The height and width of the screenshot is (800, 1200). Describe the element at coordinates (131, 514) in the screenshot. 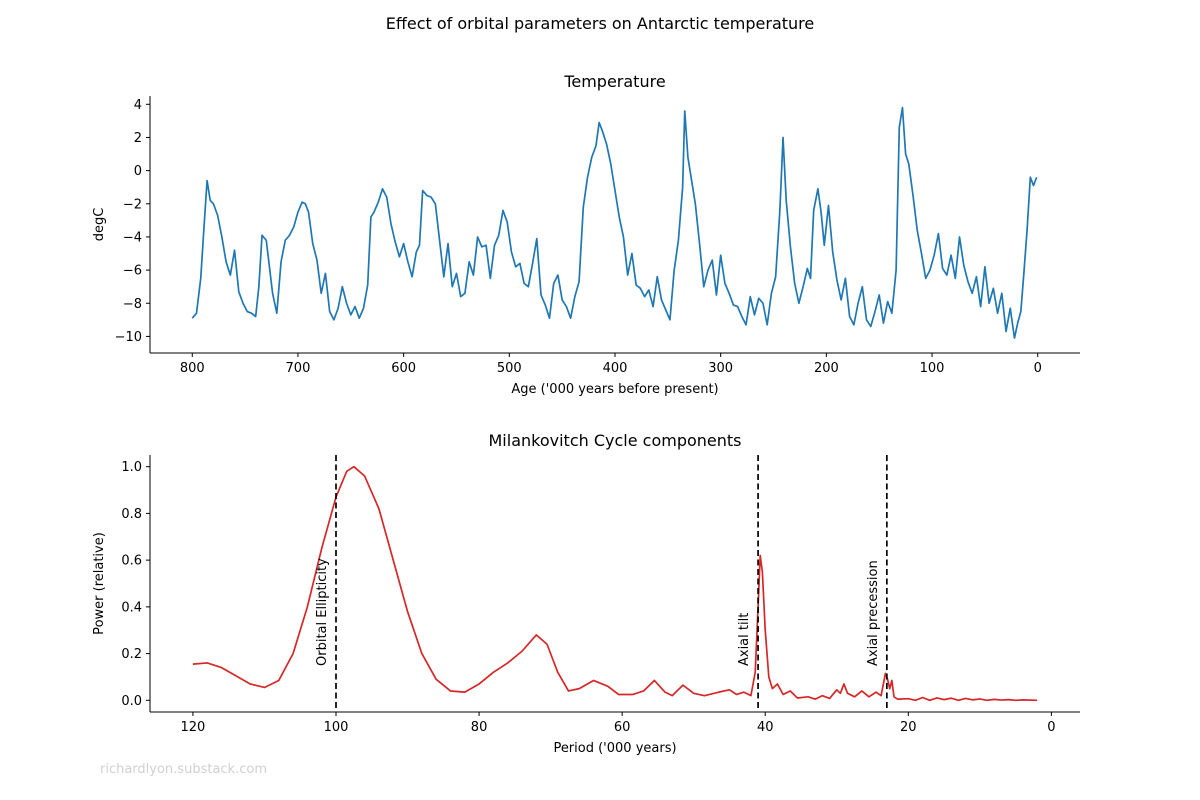

I see `milankovitch-y-tick-label: 0.8` at that location.